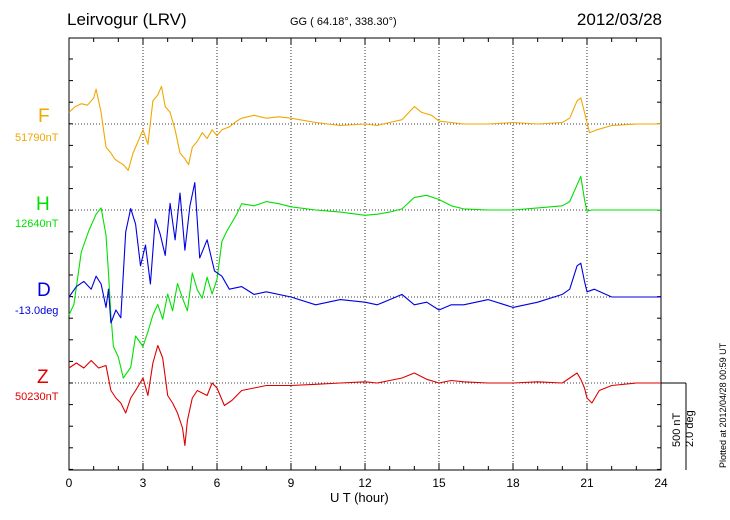  What do you see at coordinates (690, 428) in the screenshot?
I see `scale-angle-label: 2.0 deg` at bounding box center [690, 428].